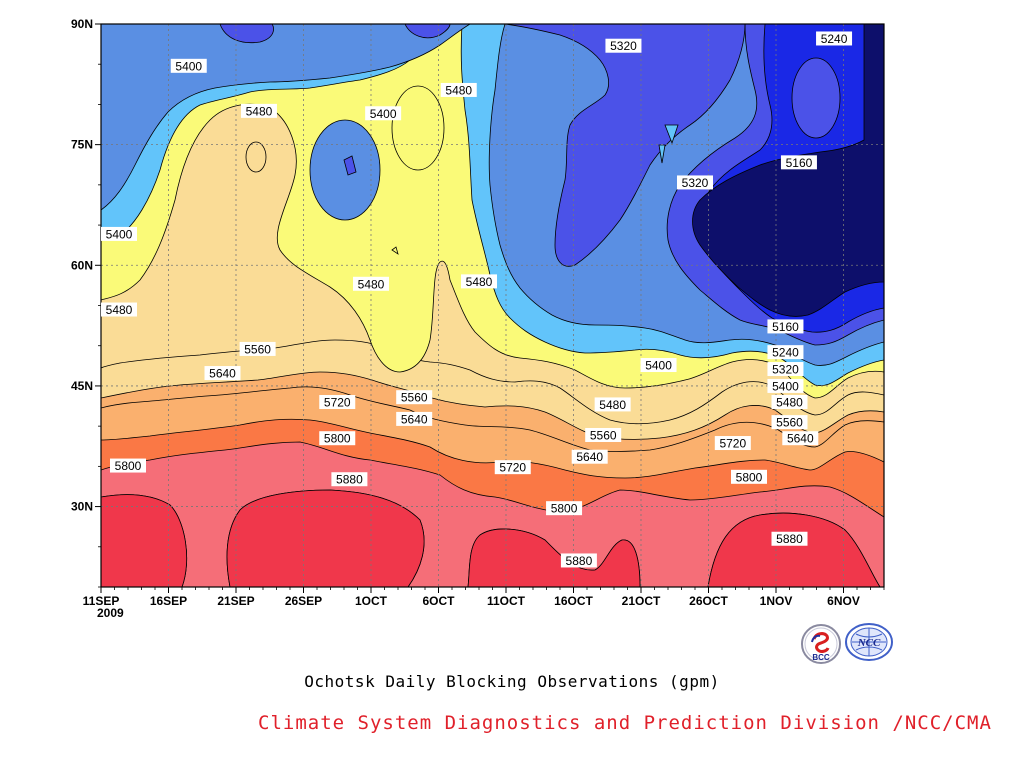 The width and height of the screenshot is (1024, 768). I want to click on band-5240-5320-top, so click(625, 145).